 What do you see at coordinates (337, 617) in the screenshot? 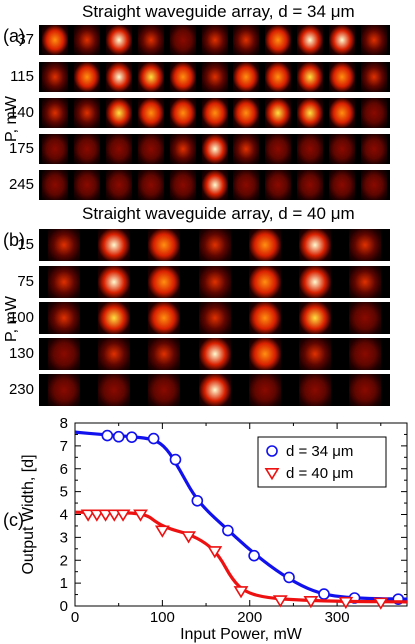
I see `x-tick-label: 300` at bounding box center [337, 617].